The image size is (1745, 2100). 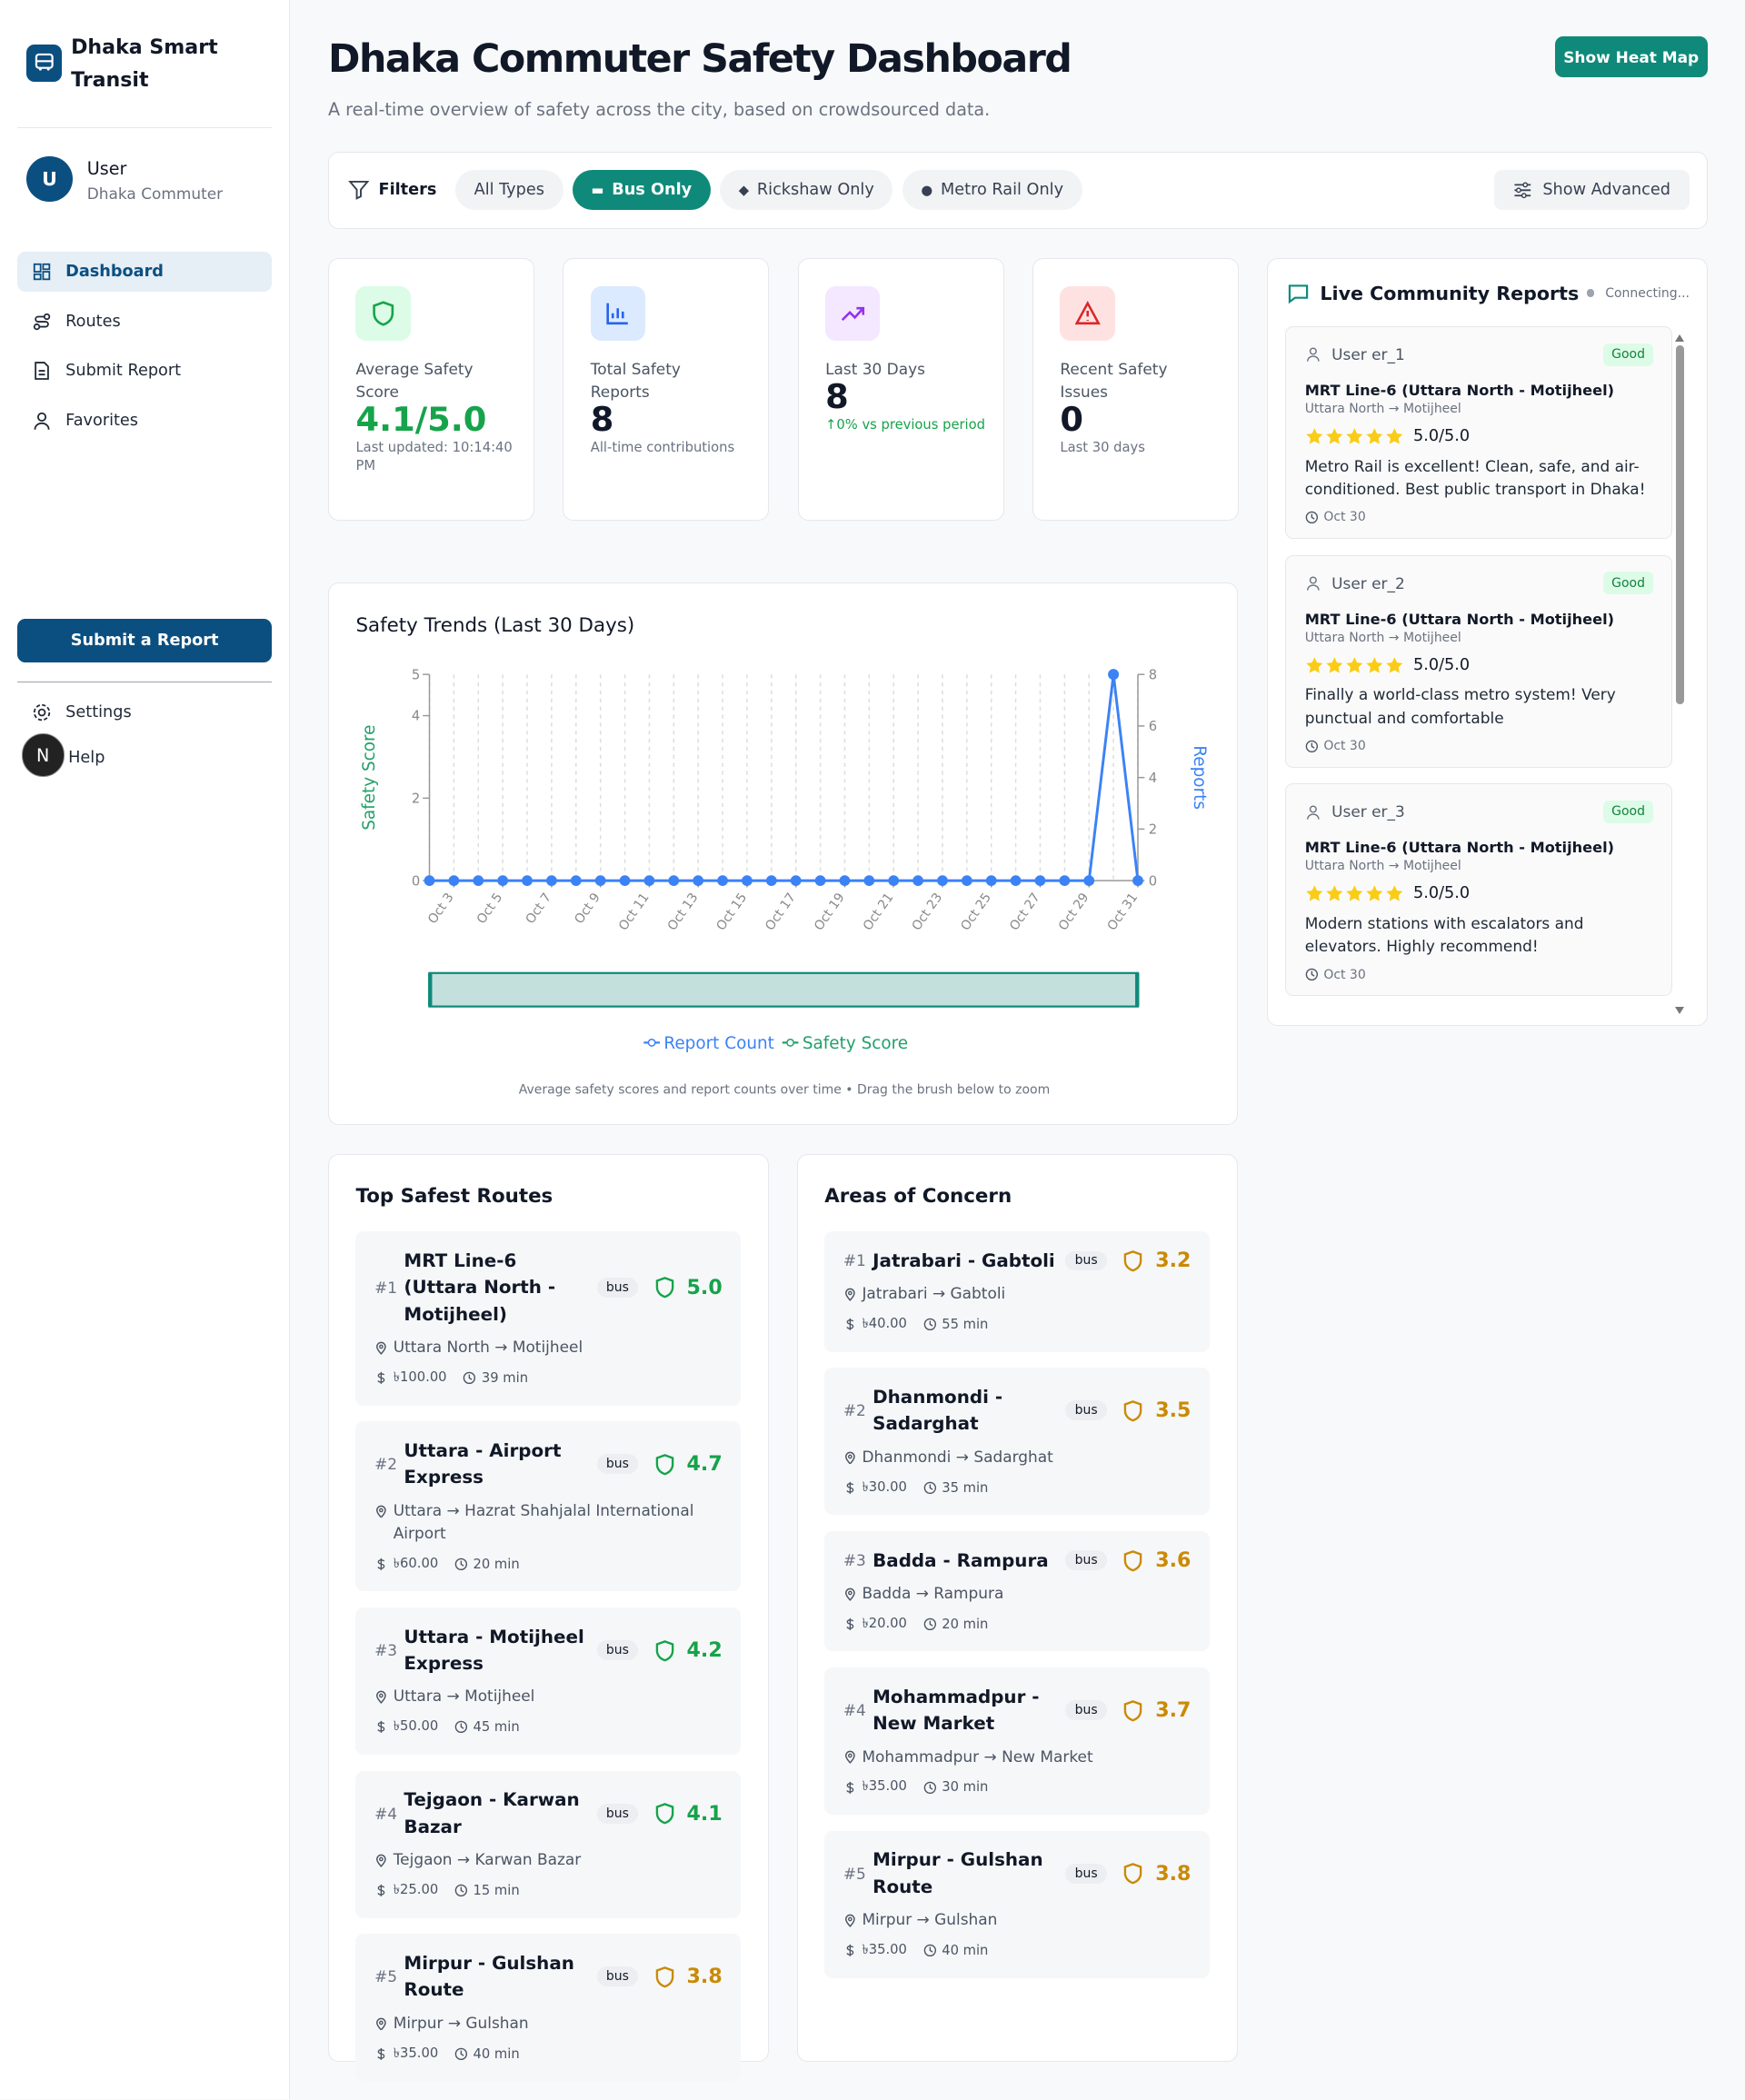 I want to click on filter-chip: All Types, so click(x=508, y=190).